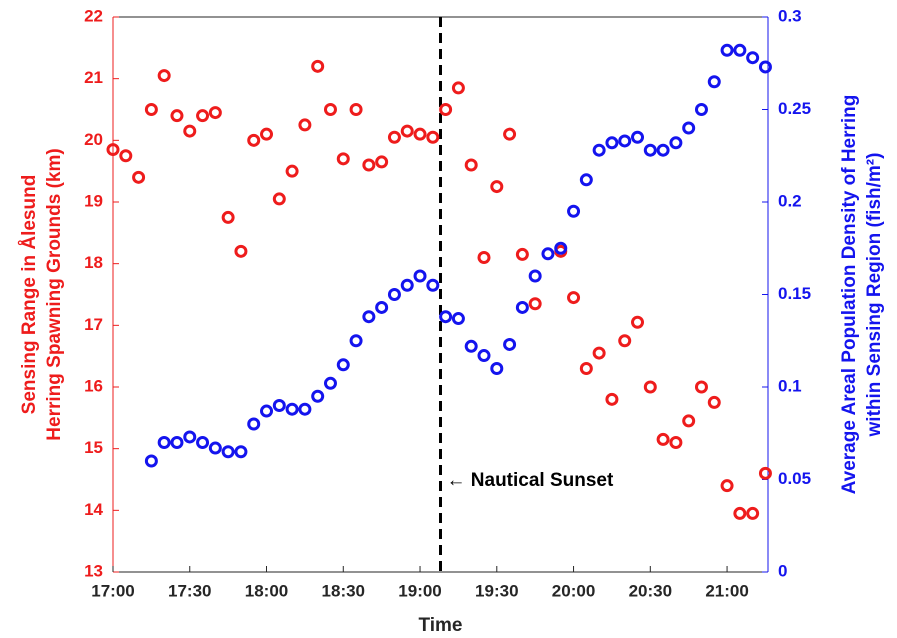 The width and height of the screenshot is (897, 638). I want to click on y2-tick-label: 0.05, so click(794, 478).